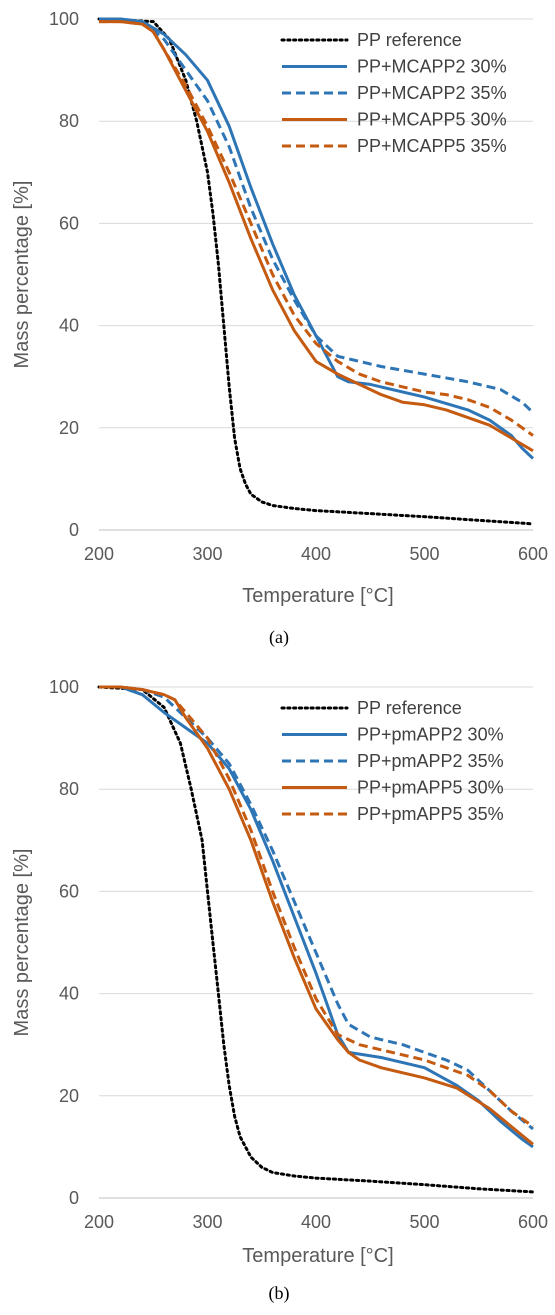 The height and width of the screenshot is (1315, 555). What do you see at coordinates (430, 814) in the screenshot?
I see `legend-label-pp-pmapp5-35: PP+pmAPP5 35%` at bounding box center [430, 814].